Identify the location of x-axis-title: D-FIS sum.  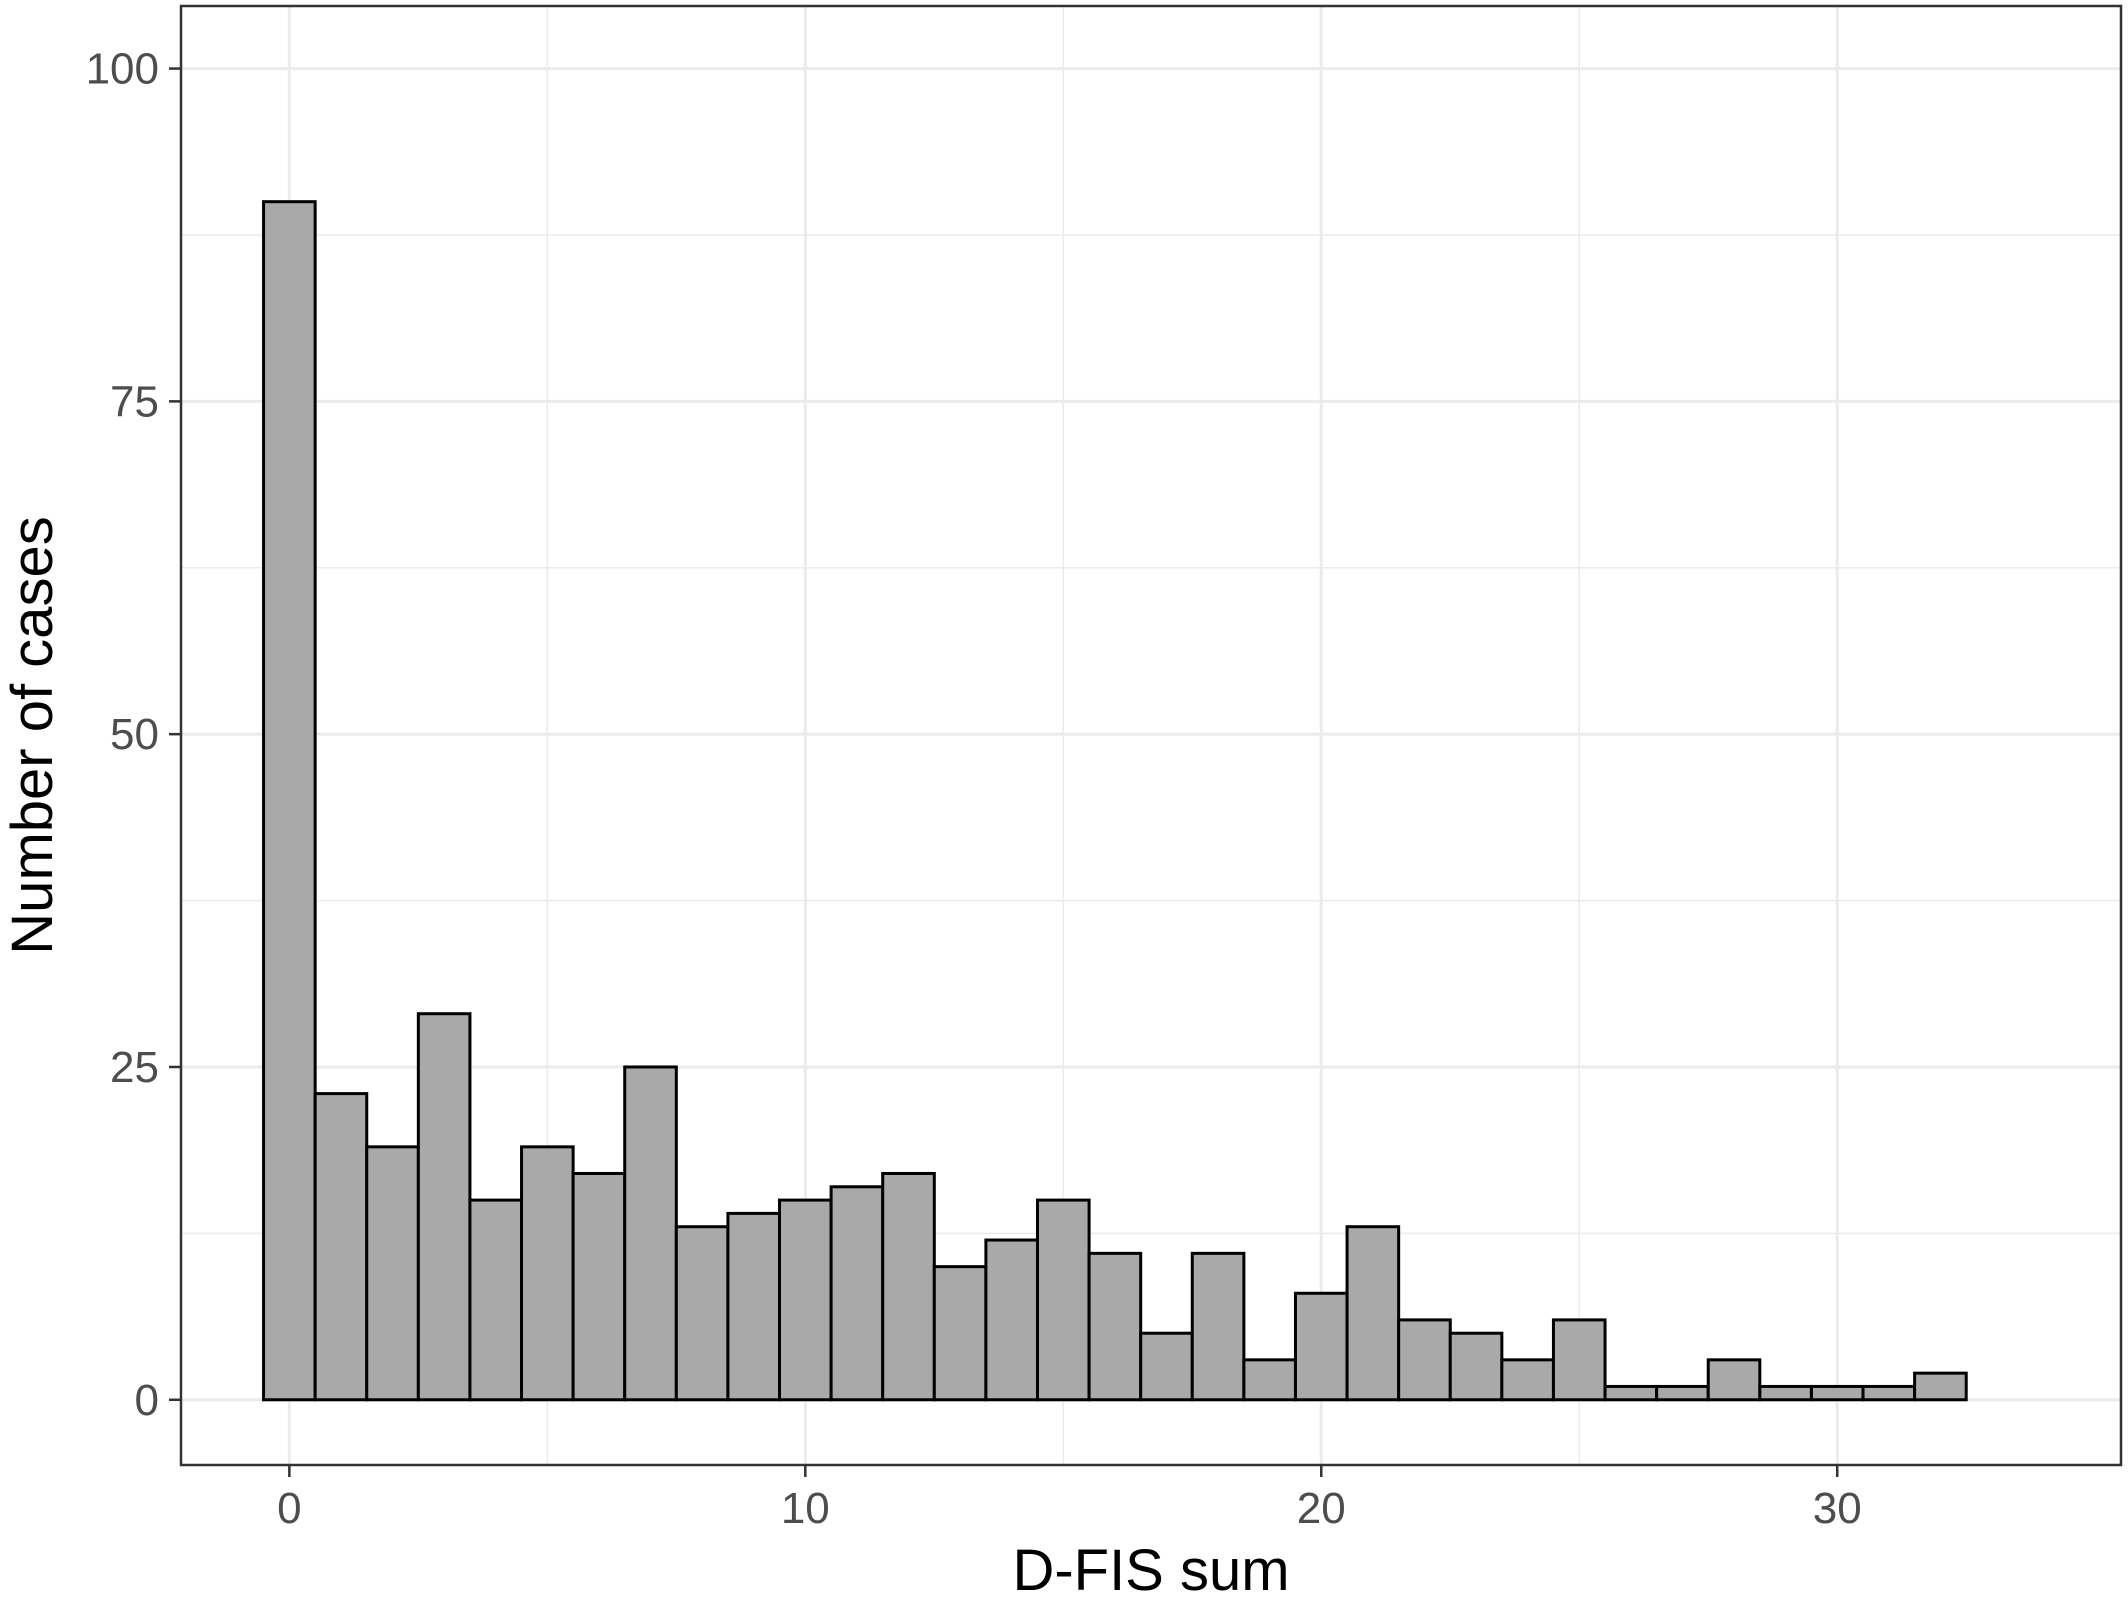
(1150, 1568).